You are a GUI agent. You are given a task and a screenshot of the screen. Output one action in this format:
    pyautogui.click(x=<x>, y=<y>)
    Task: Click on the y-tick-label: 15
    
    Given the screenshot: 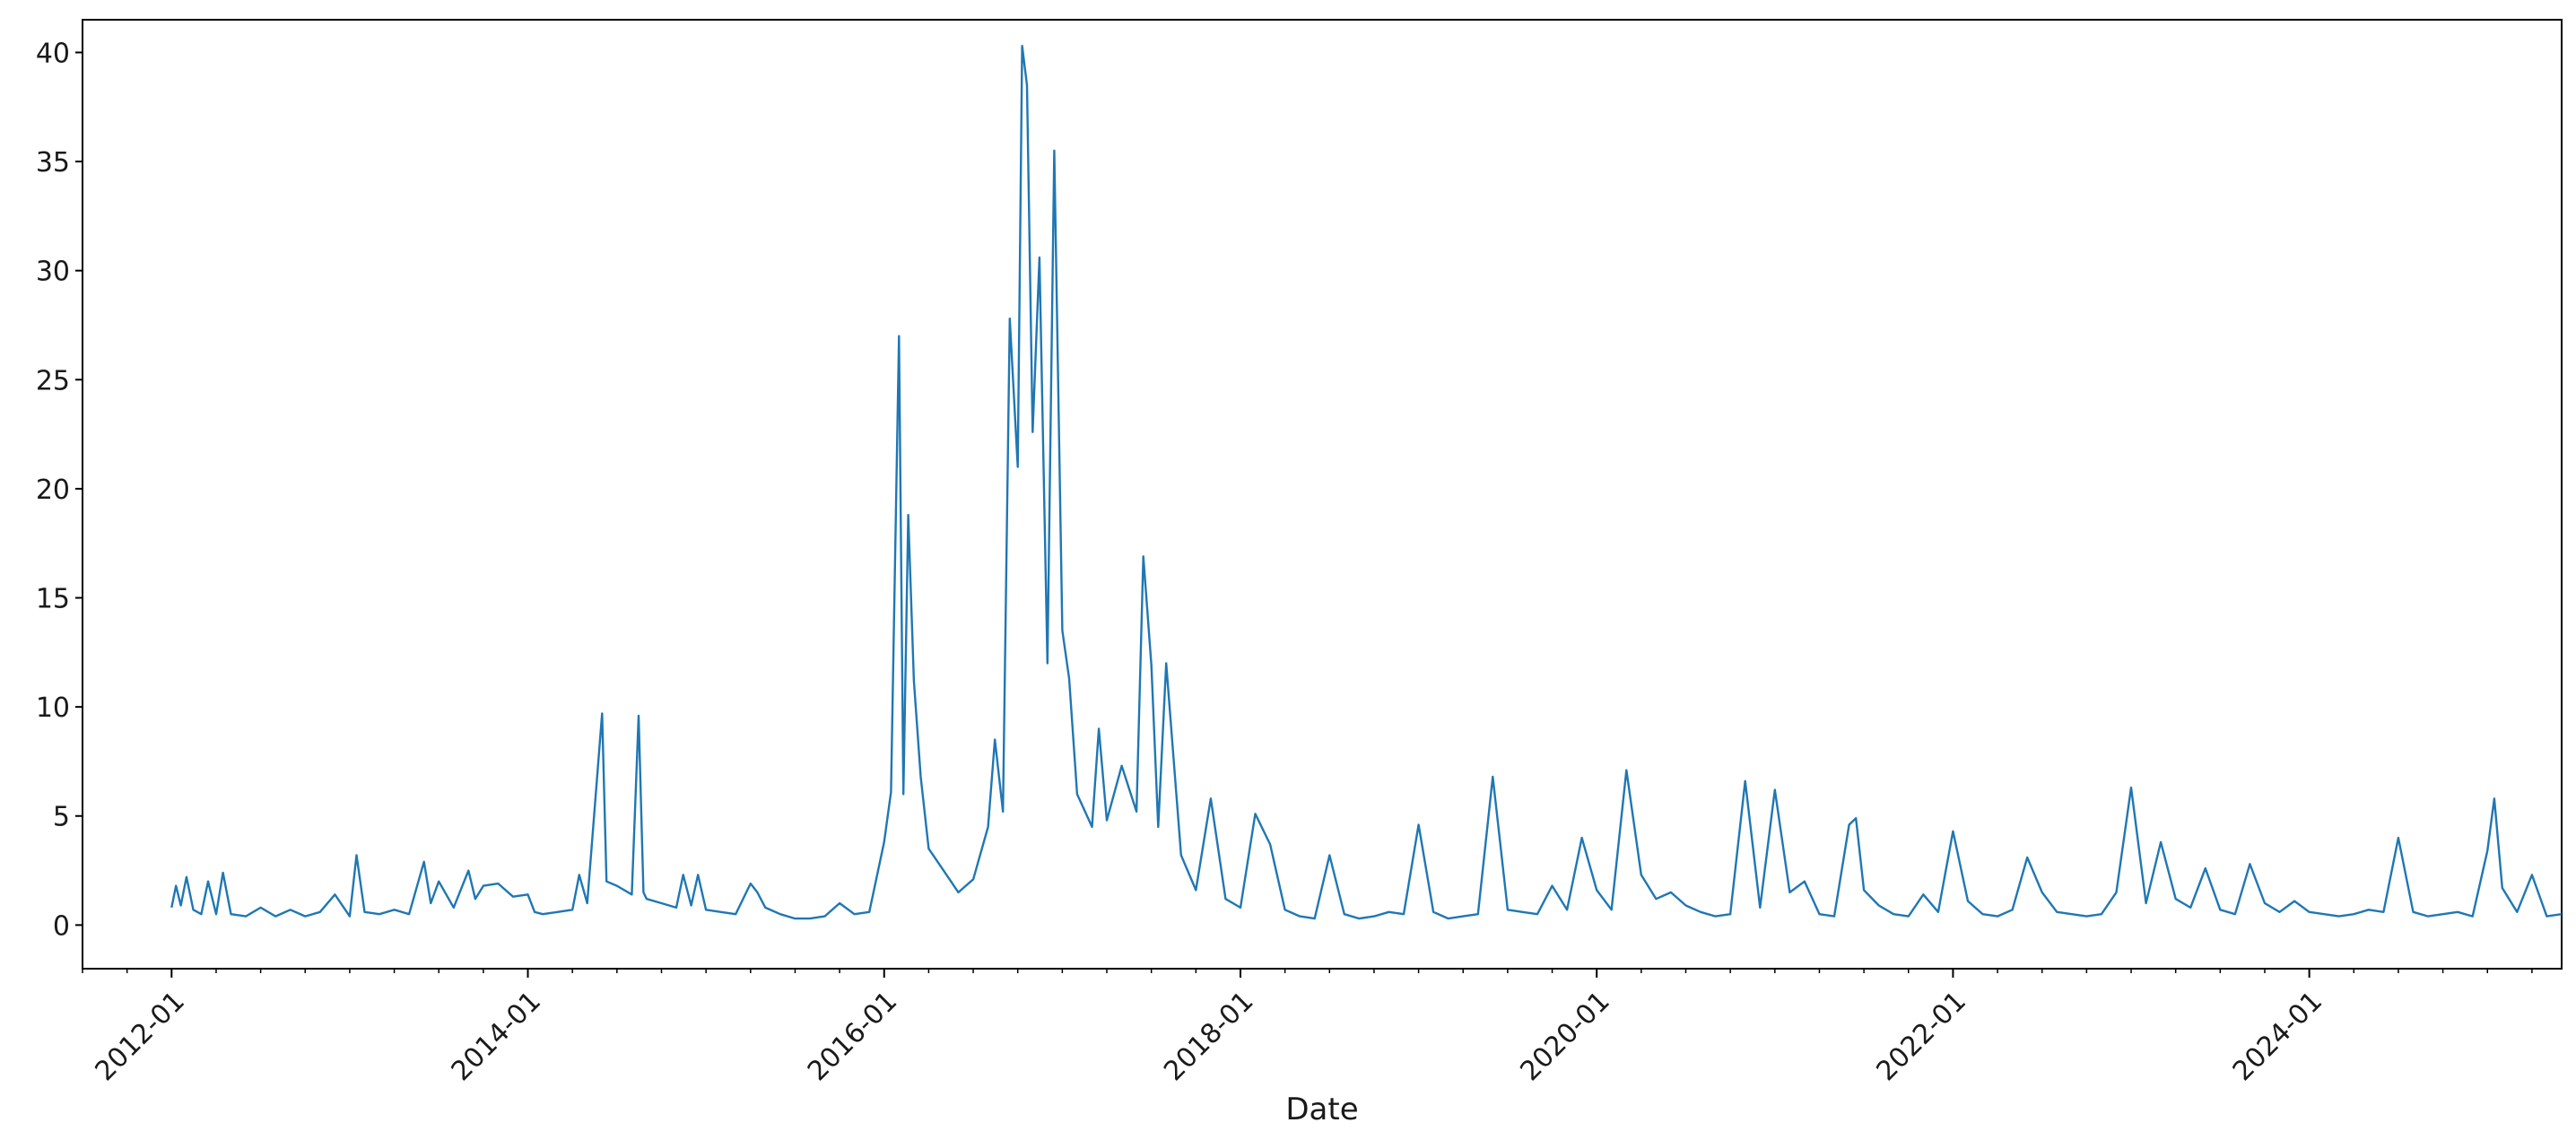 What is the action you would take?
    pyautogui.click(x=53, y=599)
    